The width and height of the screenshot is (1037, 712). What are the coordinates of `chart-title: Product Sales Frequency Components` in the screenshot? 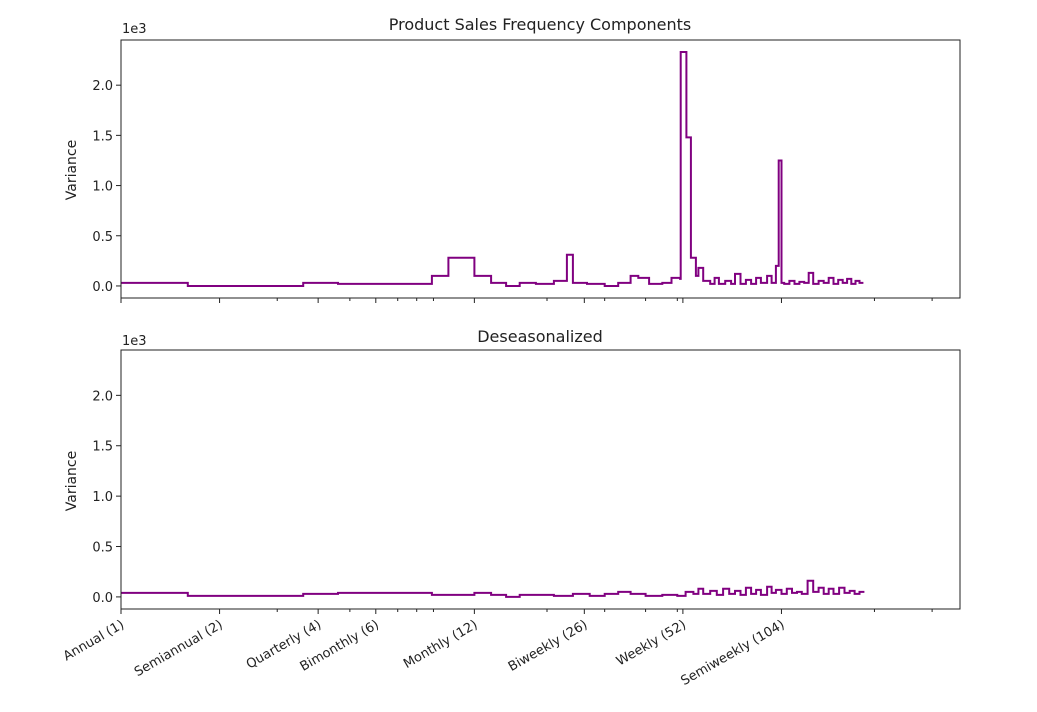 It's located at (540, 24).